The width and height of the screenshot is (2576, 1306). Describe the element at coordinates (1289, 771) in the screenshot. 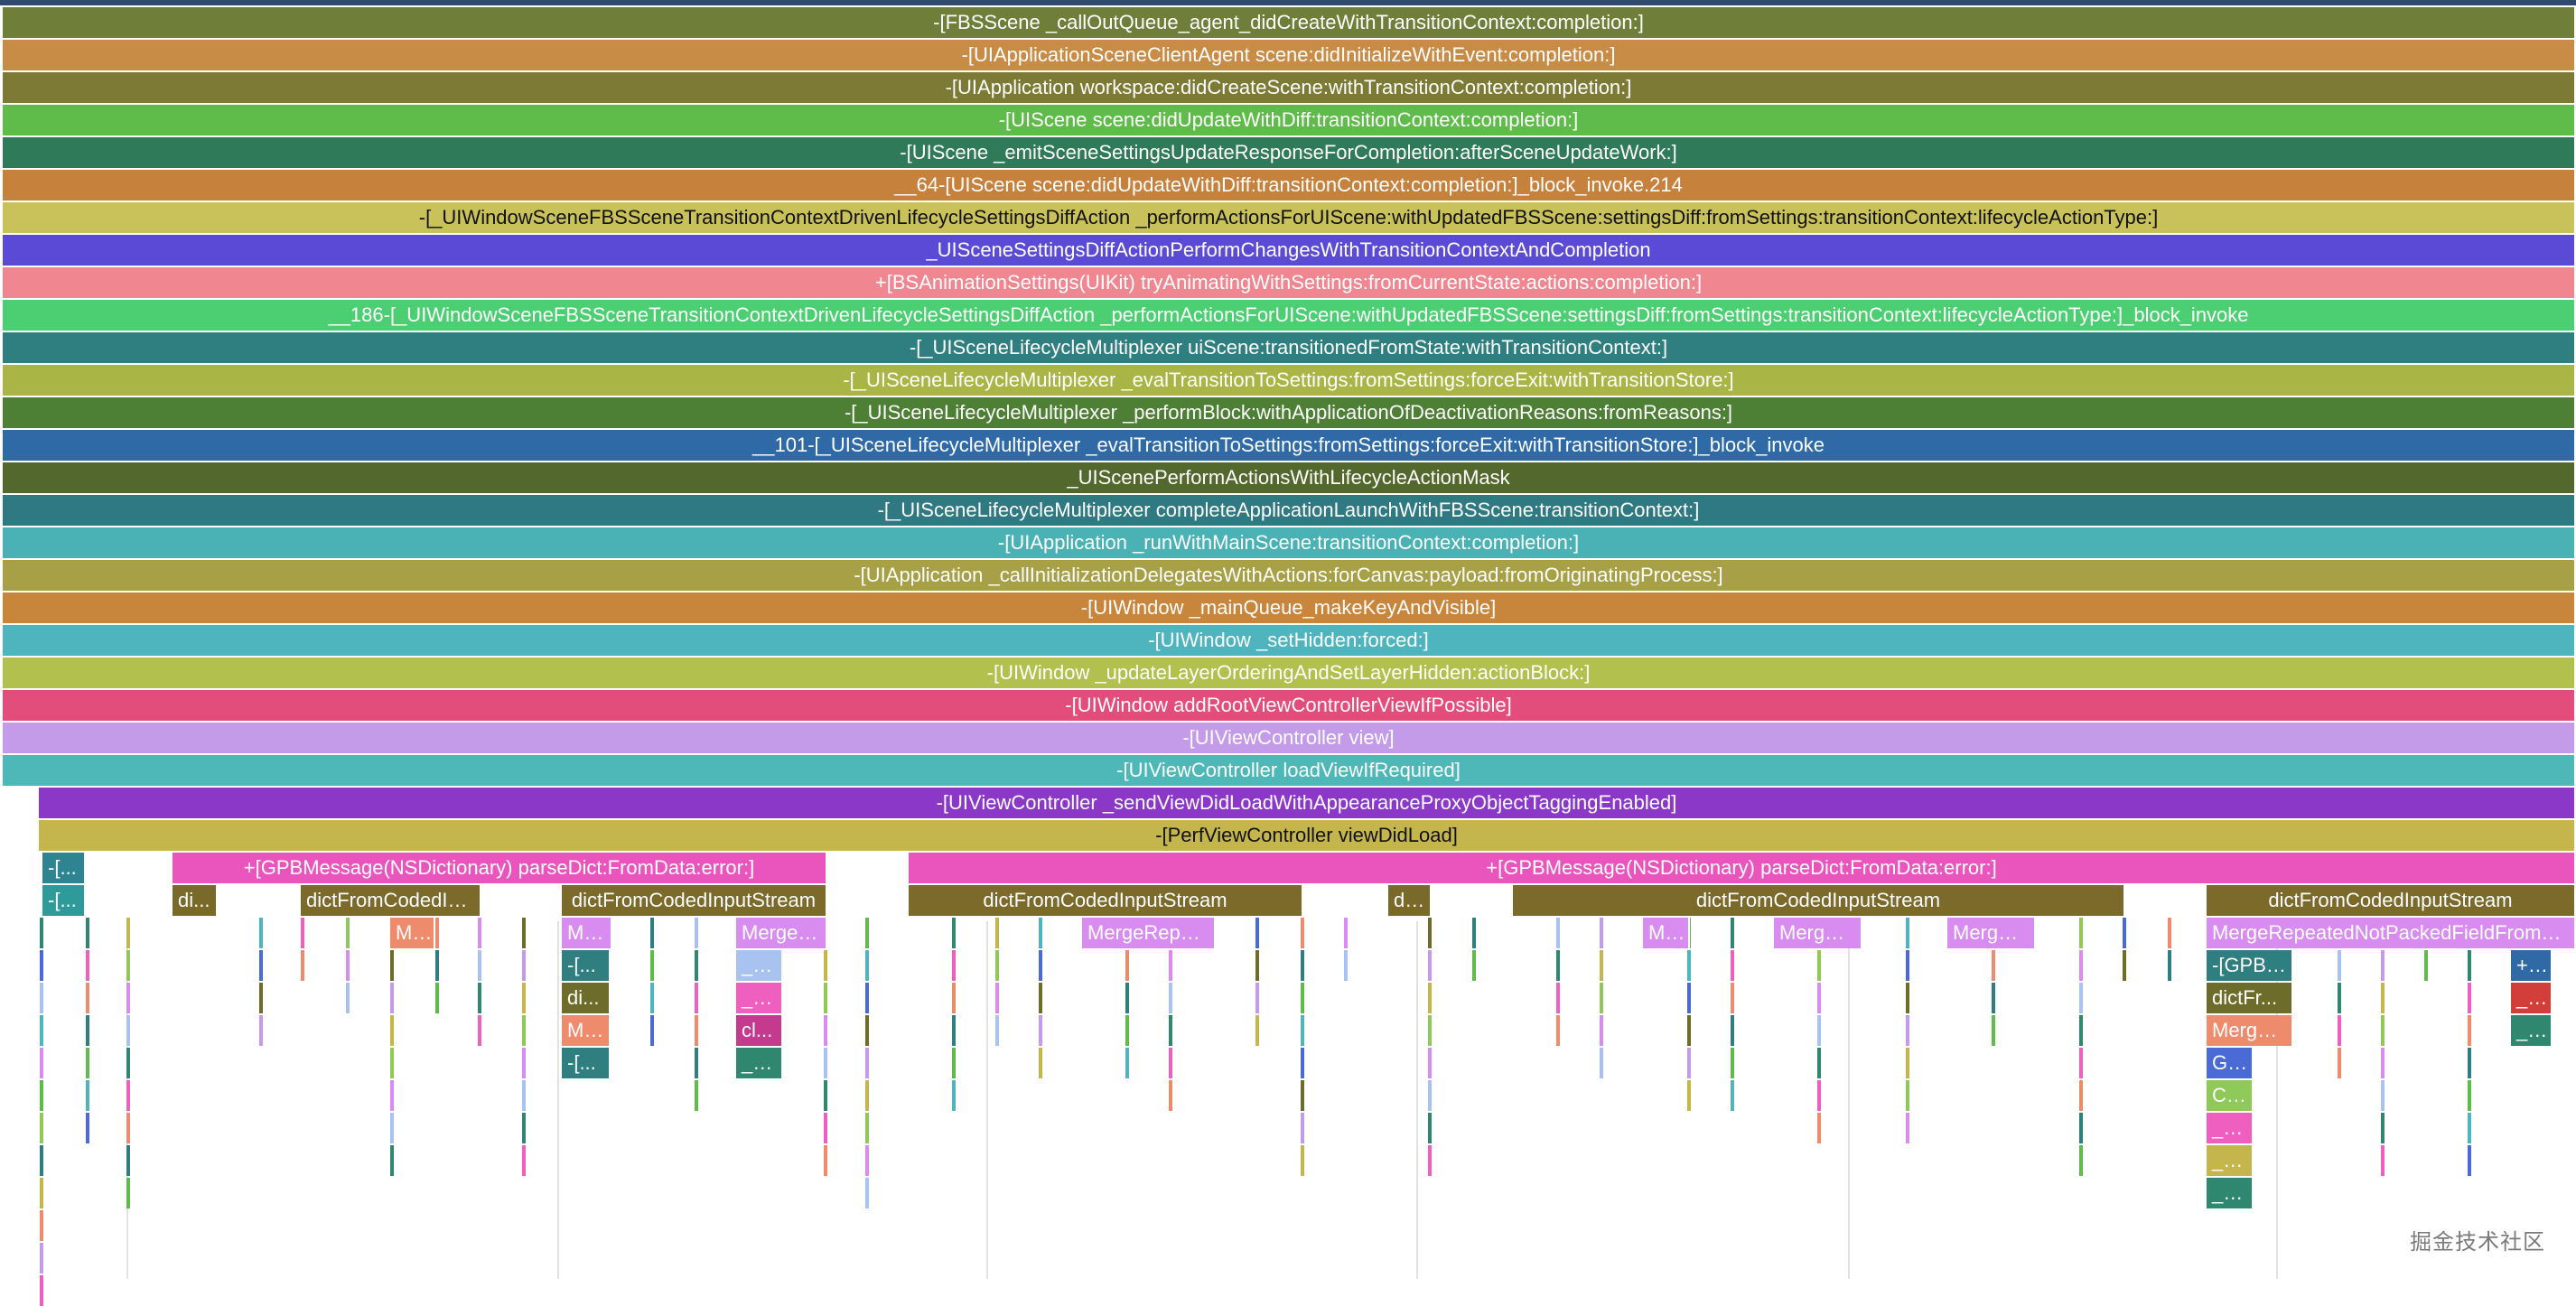

I see `stack-frame: -[UIViewController loadViewIfRequired]` at that location.